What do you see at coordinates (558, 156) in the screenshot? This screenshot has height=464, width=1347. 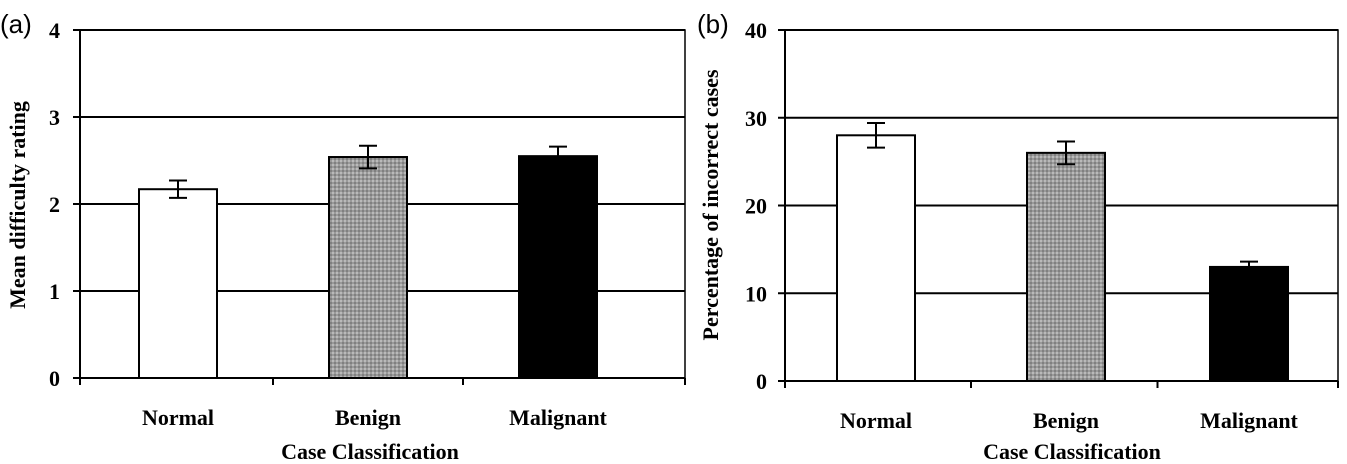 I see `error-bar-a-malignant` at bounding box center [558, 156].